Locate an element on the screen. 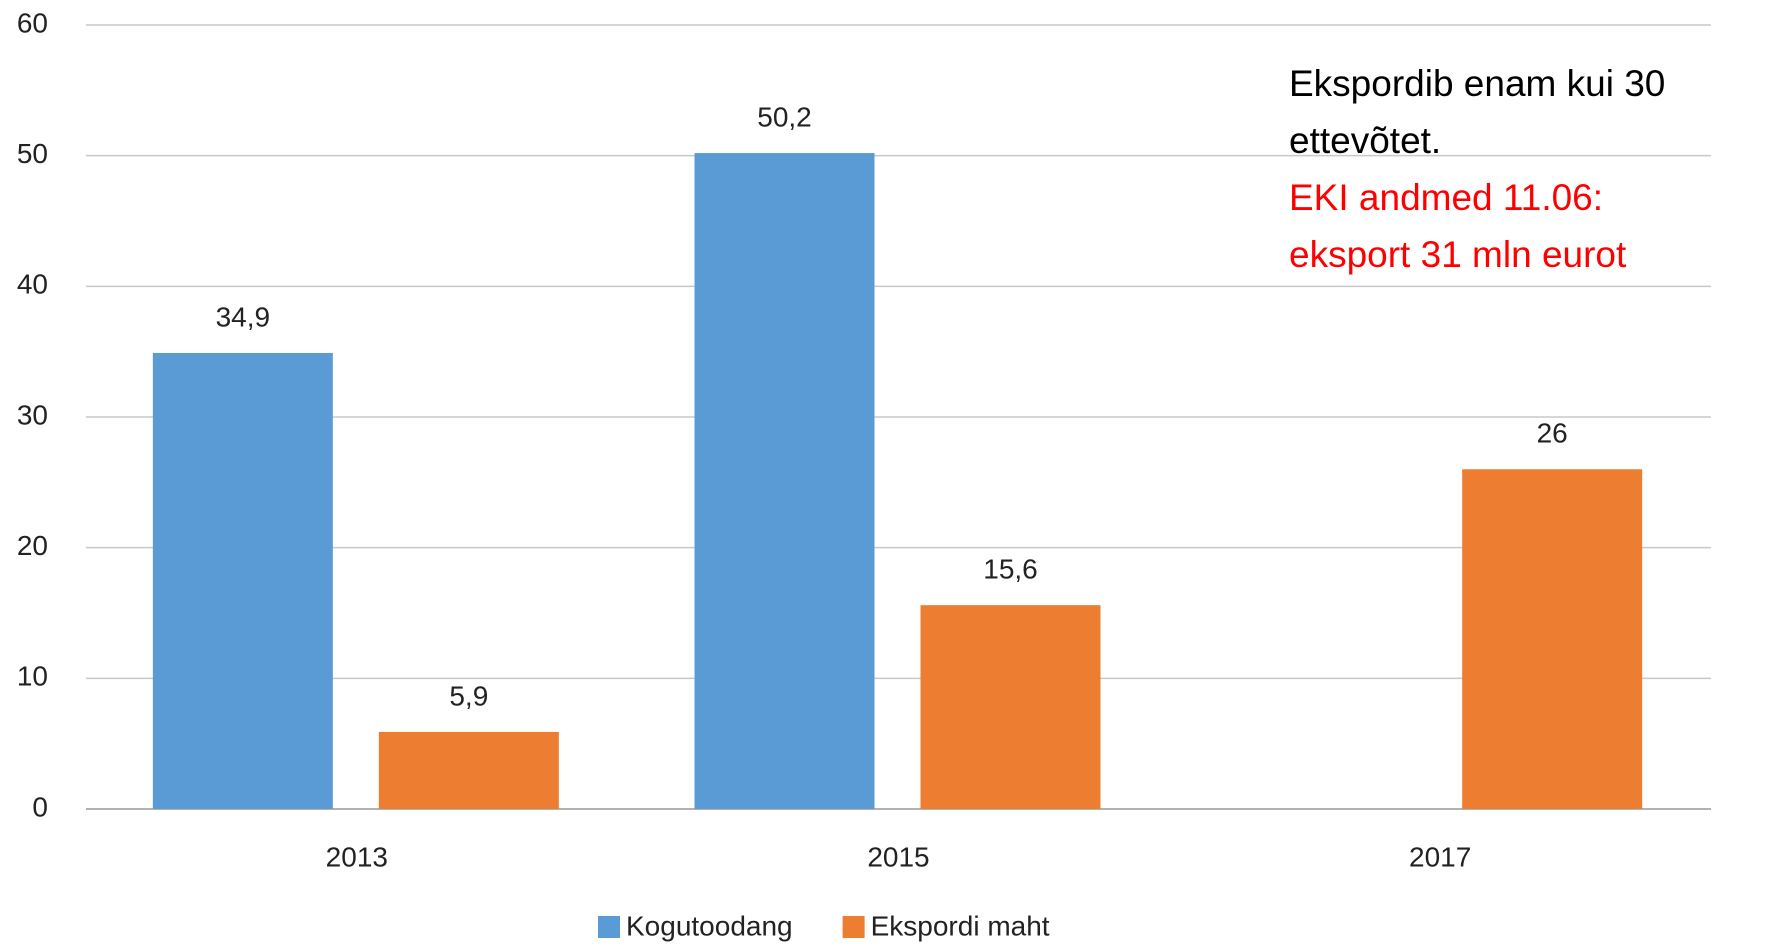 The image size is (1792, 950). annotation: EKI andmed 11.06: is located at coordinates (1446, 197).